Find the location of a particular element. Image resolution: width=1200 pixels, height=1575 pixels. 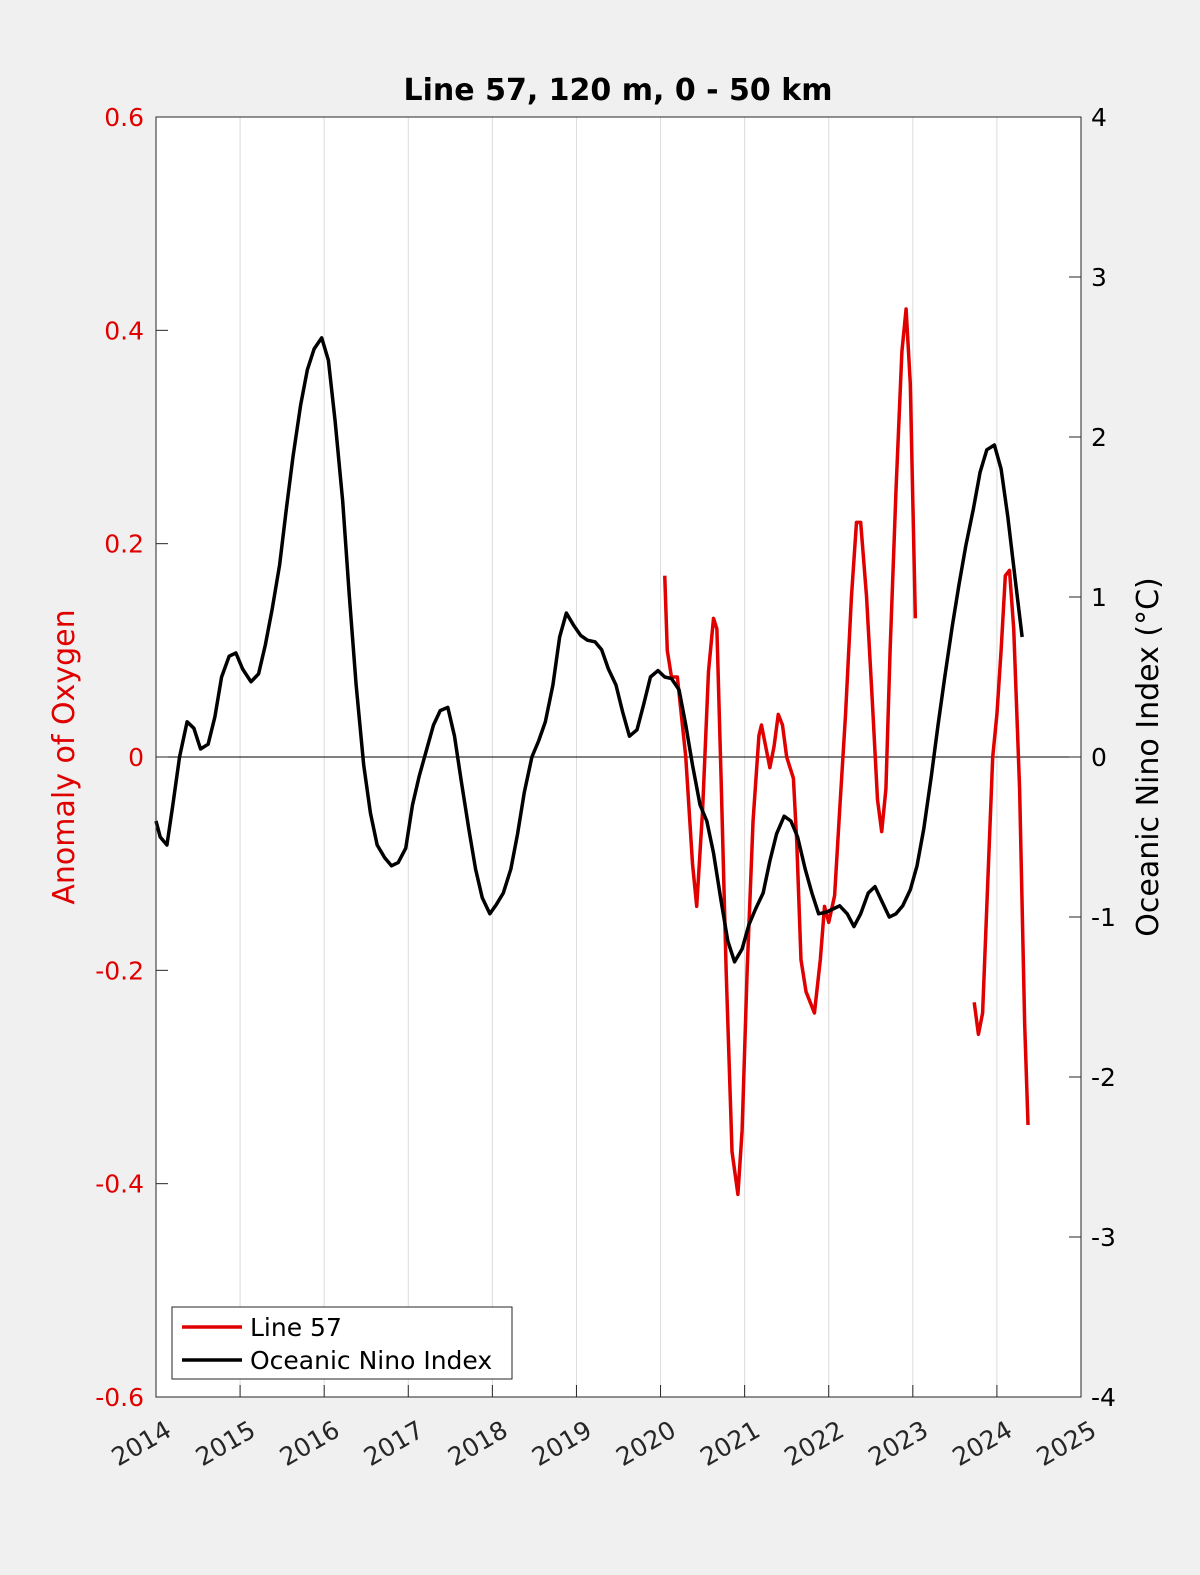

left-tick-label: -0.6 is located at coordinates (119, 1397).